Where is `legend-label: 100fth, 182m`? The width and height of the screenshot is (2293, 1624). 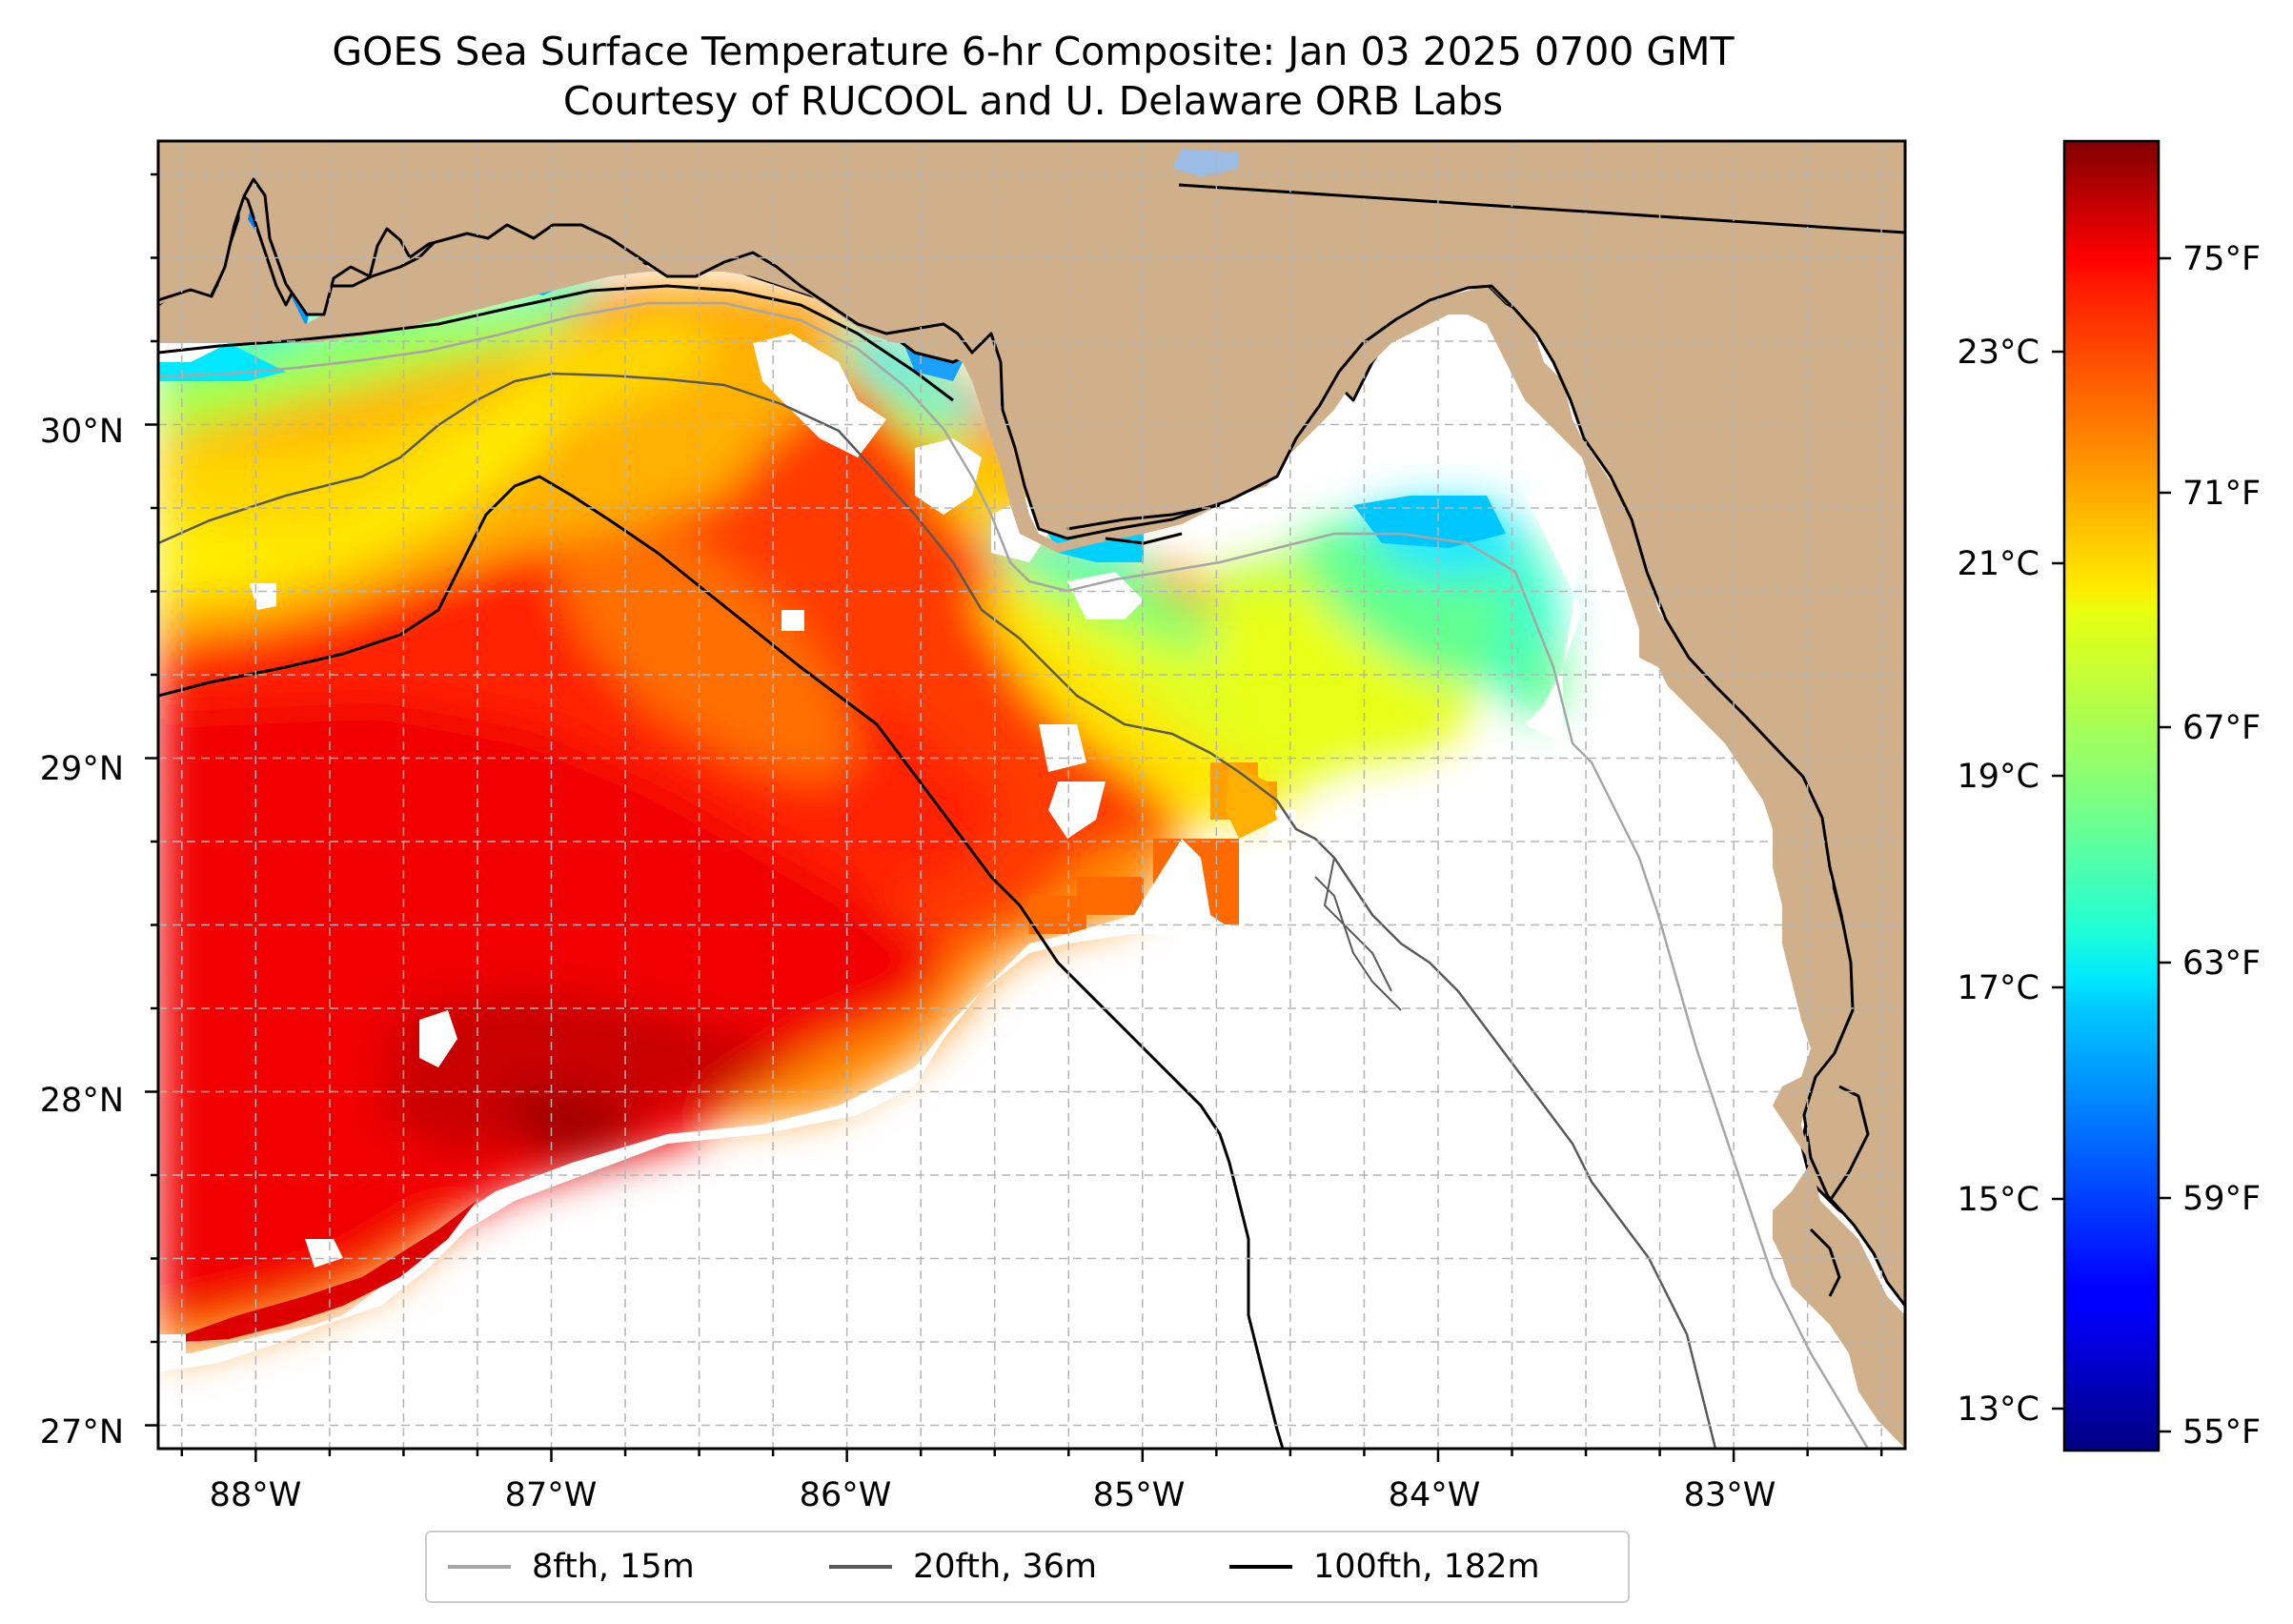
legend-label: 100fth, 182m is located at coordinates (1426, 1567).